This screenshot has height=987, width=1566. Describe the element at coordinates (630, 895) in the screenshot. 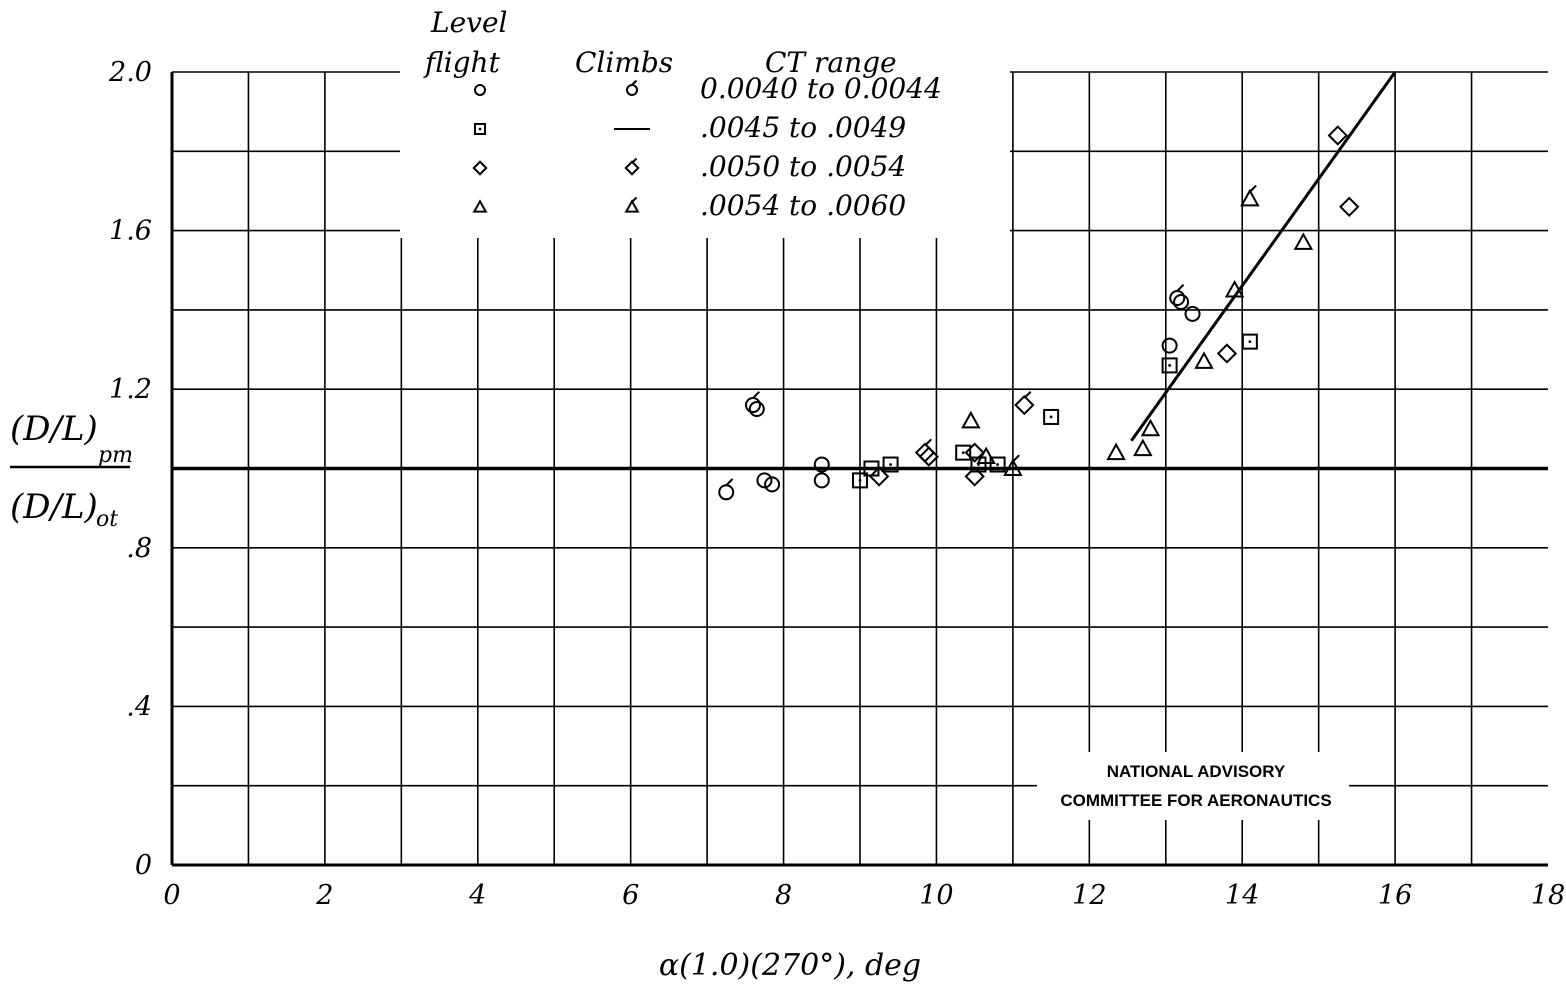

I see `x-tick-label: 6` at that location.